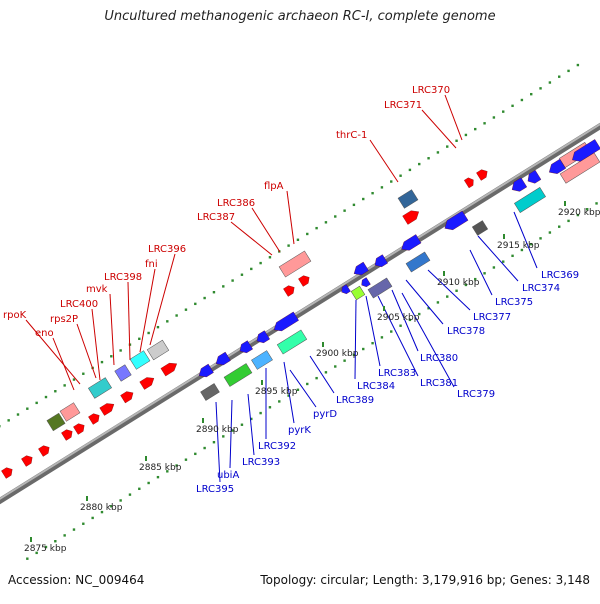  Describe the element at coordinates (541, 288) in the screenshot. I see `reverse-gene-label: LRC374` at that location.